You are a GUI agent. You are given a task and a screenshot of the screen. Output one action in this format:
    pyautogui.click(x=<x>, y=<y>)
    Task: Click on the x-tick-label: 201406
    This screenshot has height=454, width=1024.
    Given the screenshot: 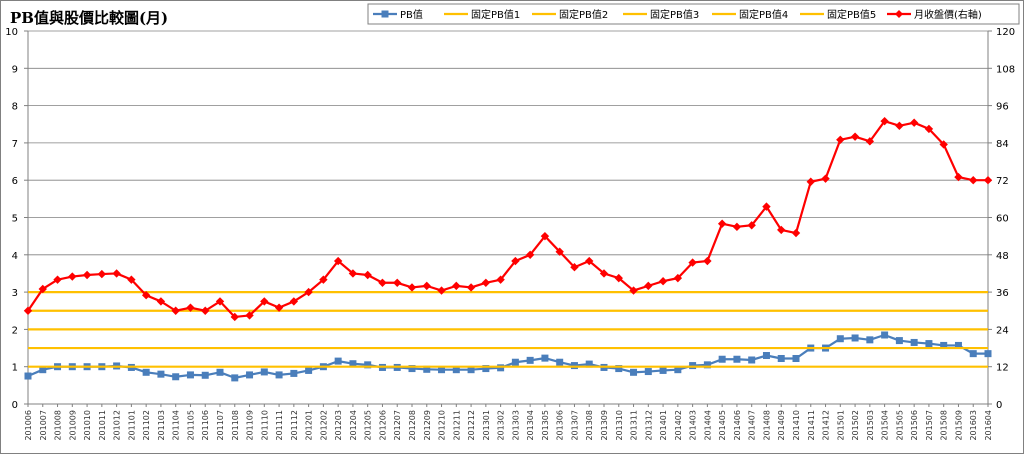 What is the action you would take?
    pyautogui.click(x=737, y=425)
    